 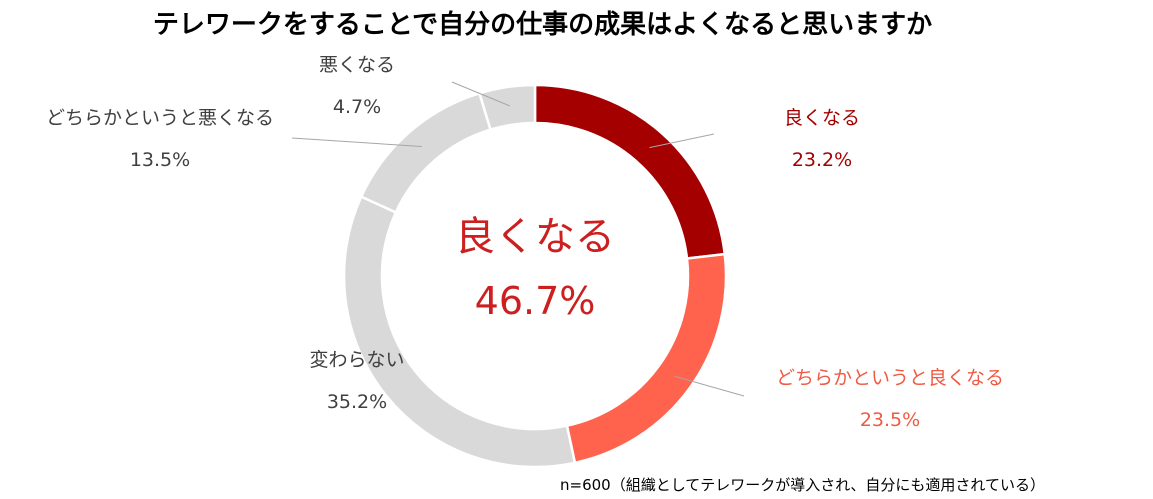 What do you see at coordinates (357, 381) in the screenshot?
I see `label-no-change: 変わらない 35.2%` at bounding box center [357, 381].